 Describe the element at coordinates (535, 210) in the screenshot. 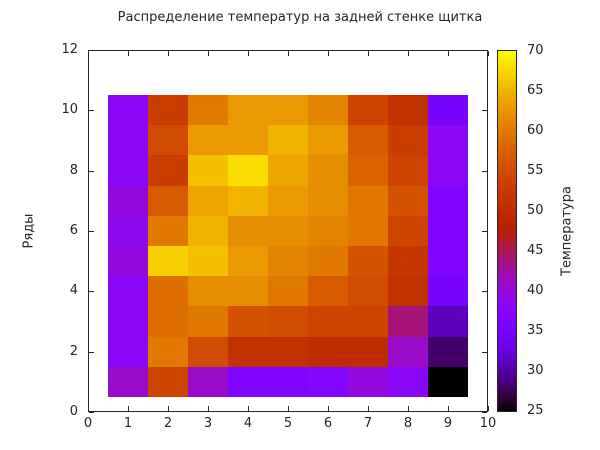

I see `colorbar-tick-label: 50` at that location.